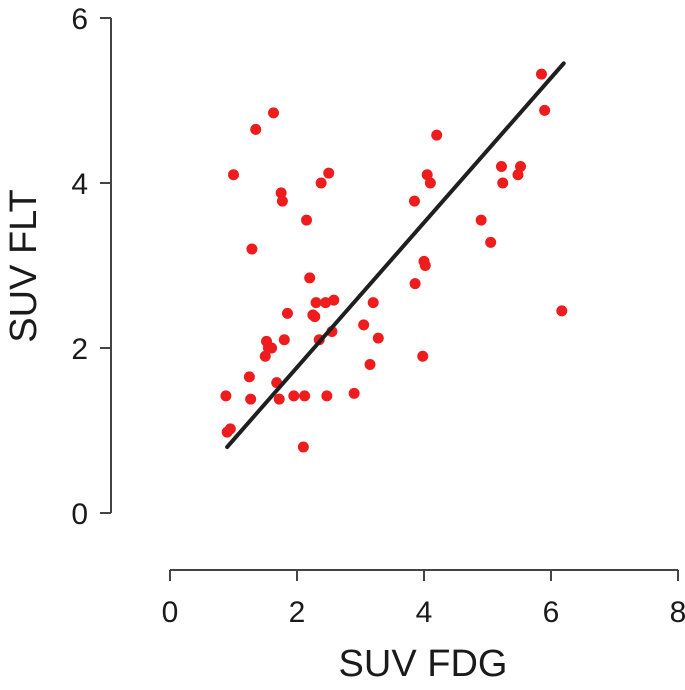 The image size is (685, 690). I want to click on x-axis-title: SUV FDG, so click(423, 664).